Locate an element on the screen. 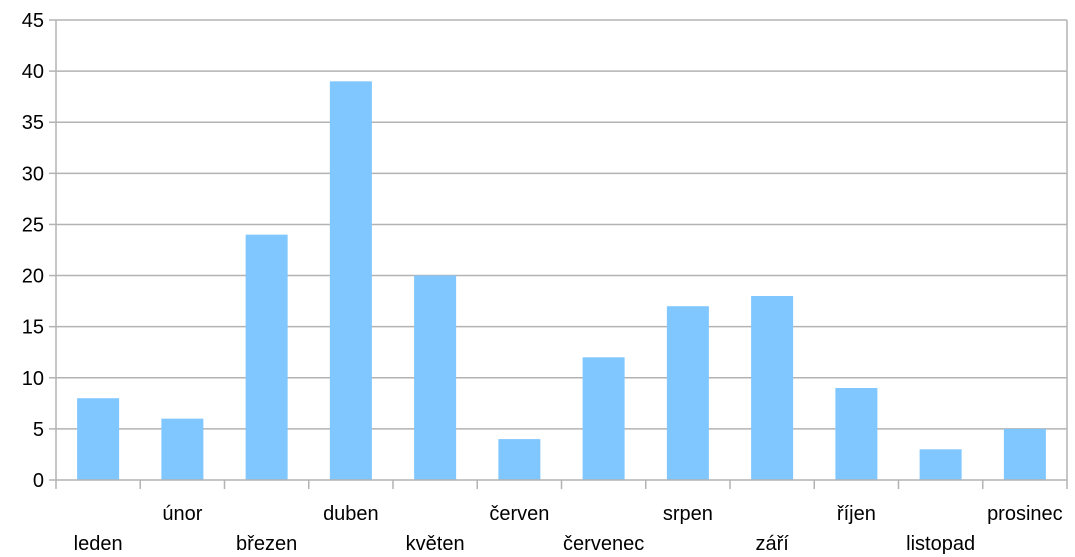  y-tick-label: 20 is located at coordinates (33, 277).